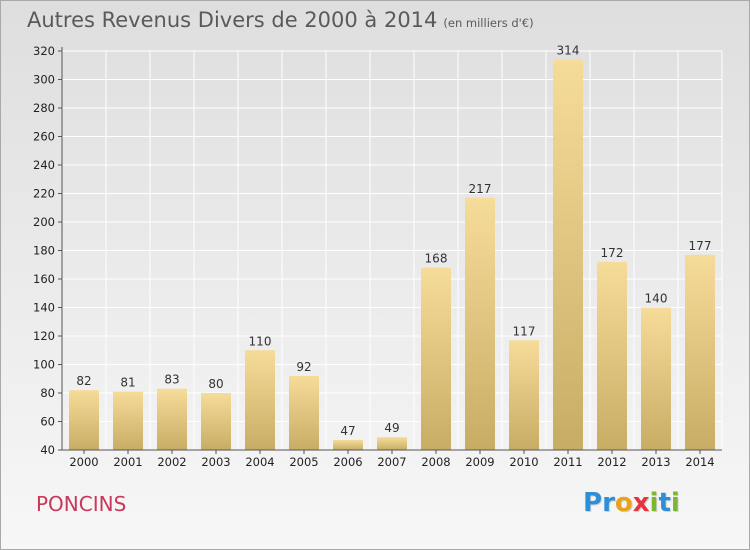  What do you see at coordinates (44, 108) in the screenshot?
I see `y-tick-label: 280` at bounding box center [44, 108].